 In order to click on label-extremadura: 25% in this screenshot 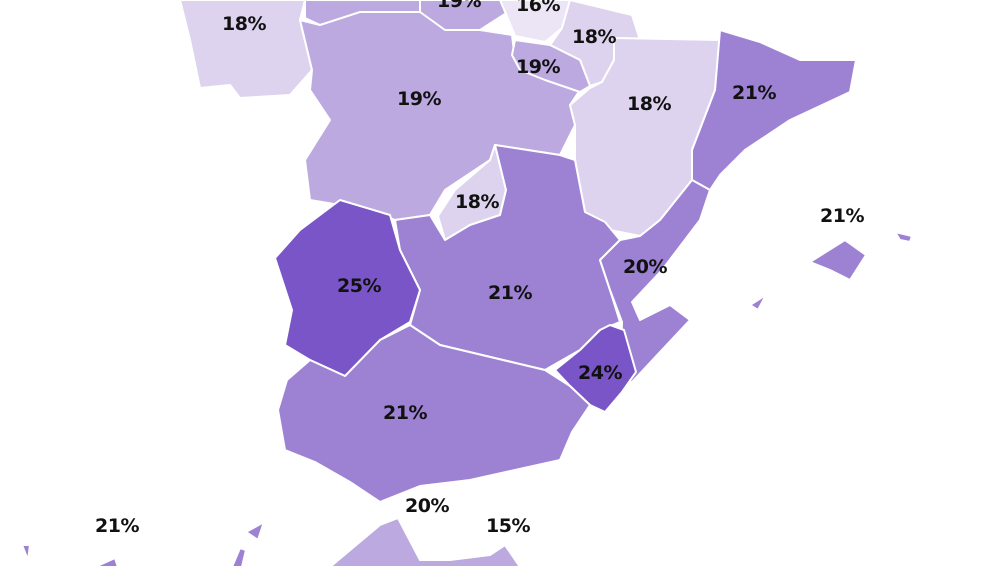, I will do `click(359, 286)`.